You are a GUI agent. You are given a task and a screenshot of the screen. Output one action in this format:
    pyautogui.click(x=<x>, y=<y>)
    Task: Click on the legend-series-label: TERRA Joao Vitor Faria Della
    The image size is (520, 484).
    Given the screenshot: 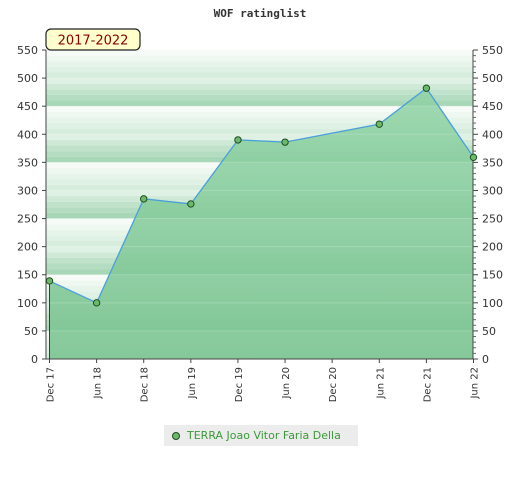 What is the action you would take?
    pyautogui.click(x=264, y=435)
    